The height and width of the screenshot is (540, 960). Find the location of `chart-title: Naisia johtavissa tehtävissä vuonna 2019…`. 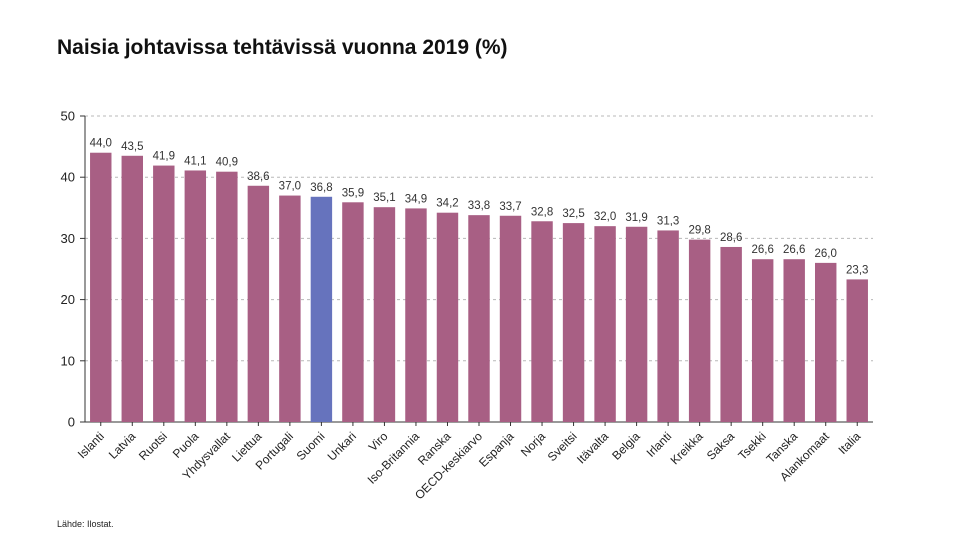

chart-title: Naisia johtavissa tehtävissä vuonna 2019… is located at coordinates (282, 47).